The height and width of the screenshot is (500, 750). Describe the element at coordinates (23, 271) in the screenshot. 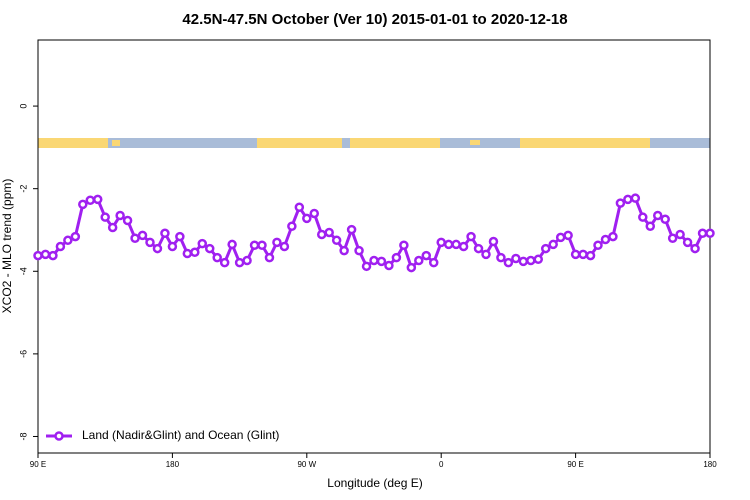

I see `y-tick-label: -4` at that location.